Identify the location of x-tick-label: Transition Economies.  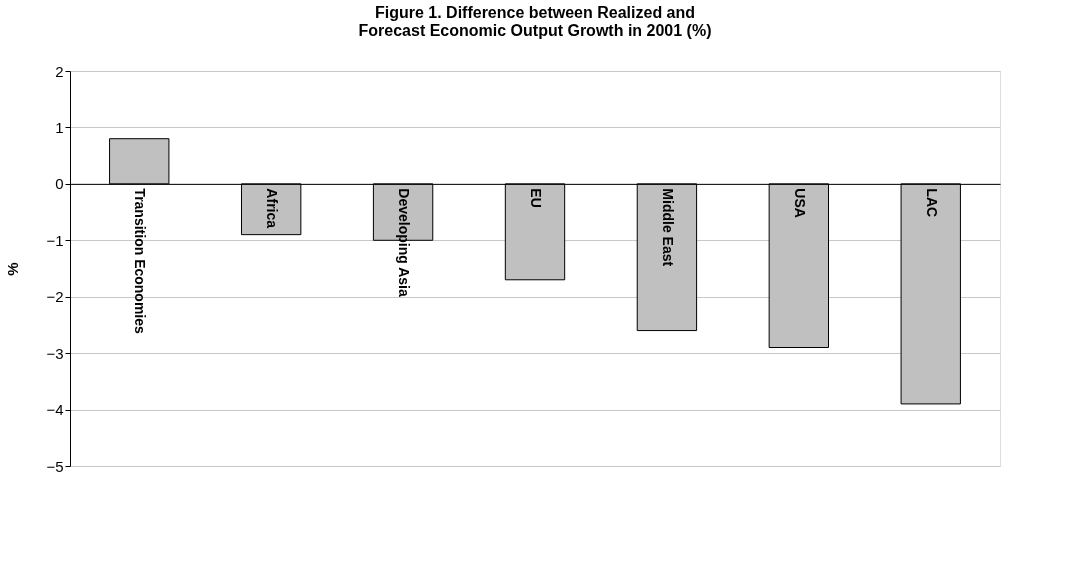
(140, 261).